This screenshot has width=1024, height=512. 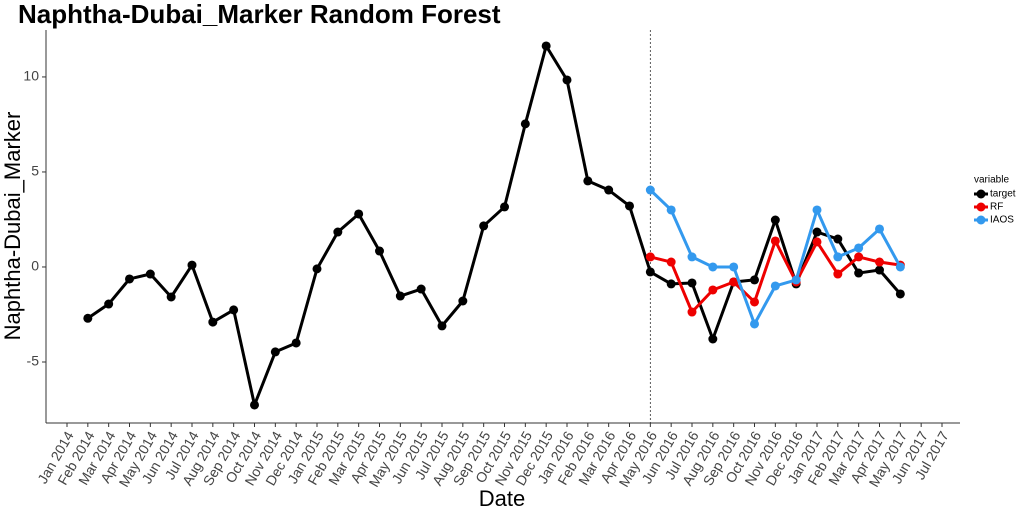 I want to click on chart-title: Naphtha-Dubai_Marker Random Forest, so click(x=259, y=14).